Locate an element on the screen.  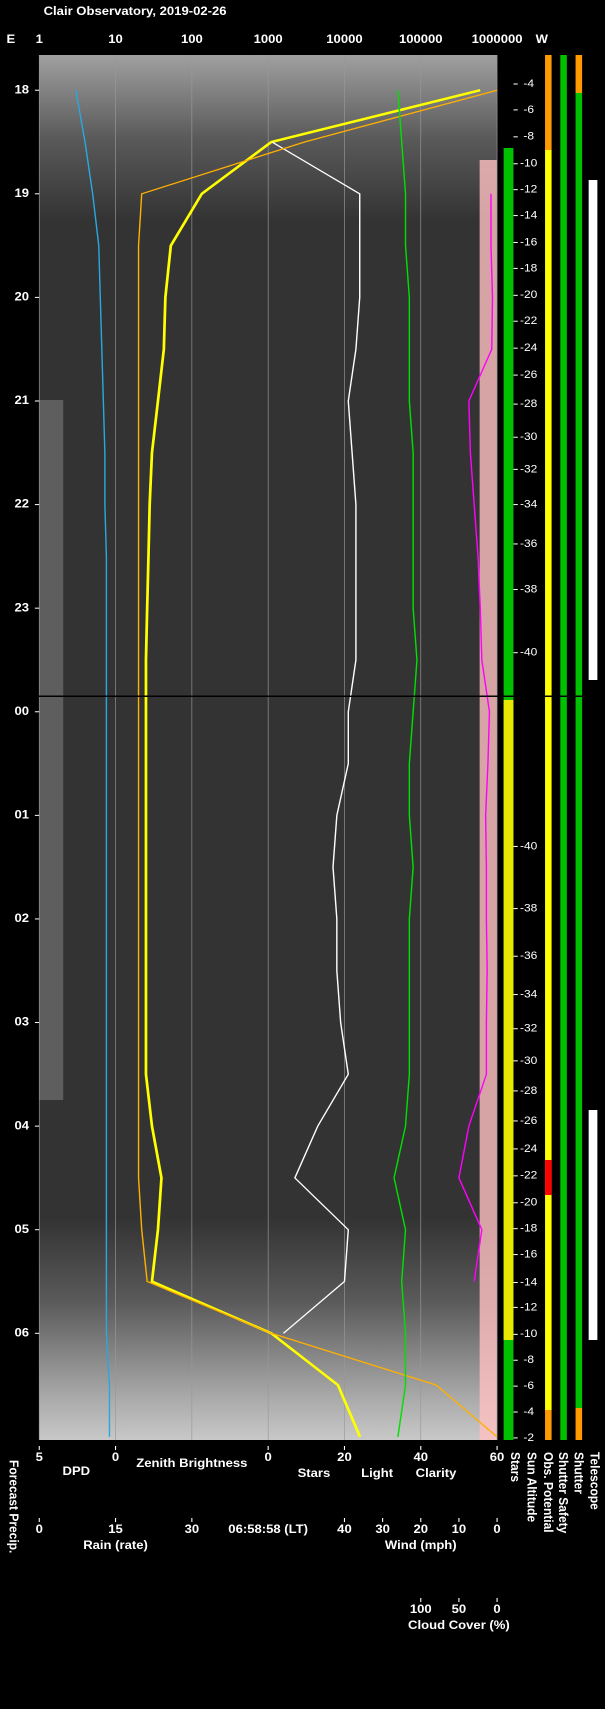
y-tick-label: 04 is located at coordinates (22, 1125).